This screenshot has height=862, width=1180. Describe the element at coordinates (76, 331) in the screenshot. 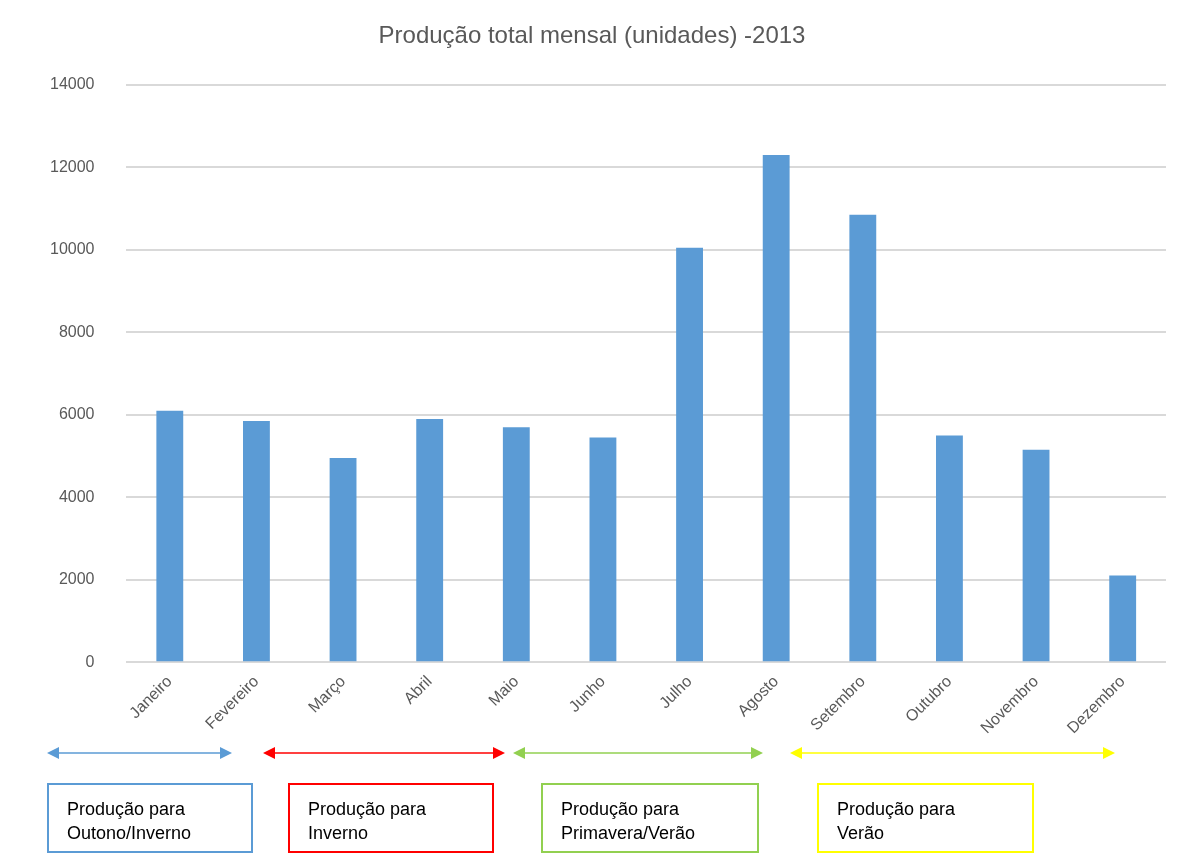

I see `y-tick-label: 8000` at that location.